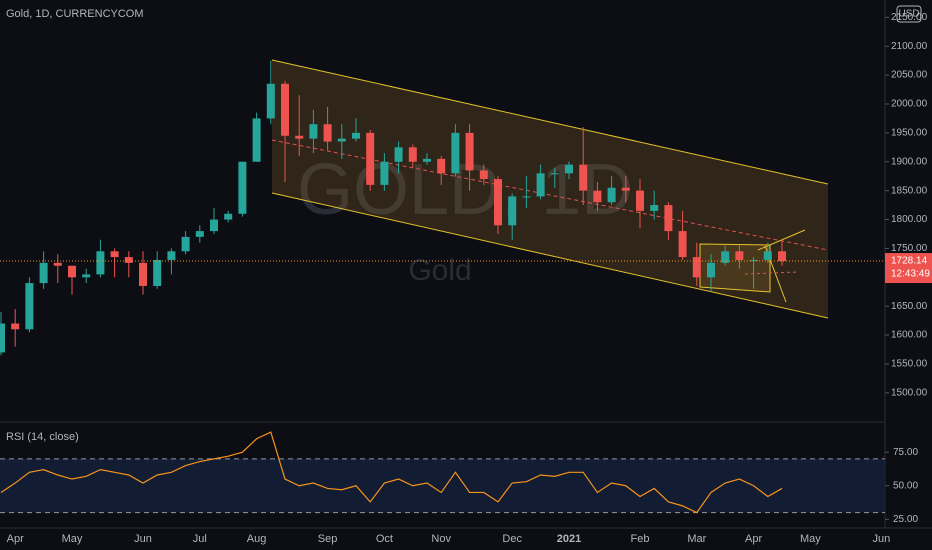  I want to click on y-tick-label: 1850.00, so click(909, 190).